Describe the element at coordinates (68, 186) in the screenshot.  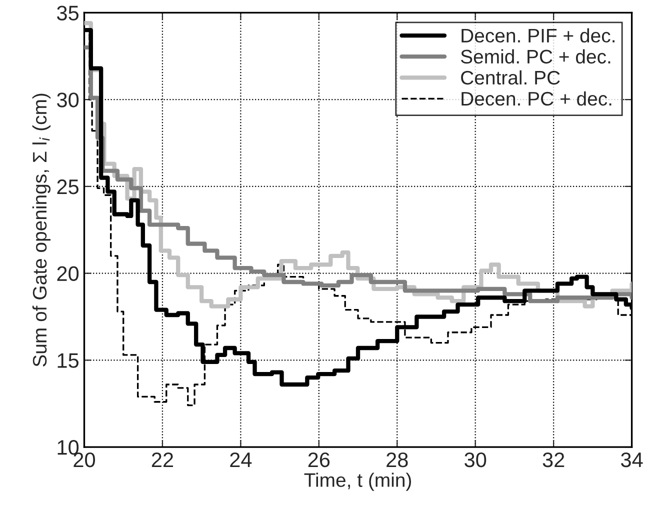
I see `y-tick-label: 25` at that location.